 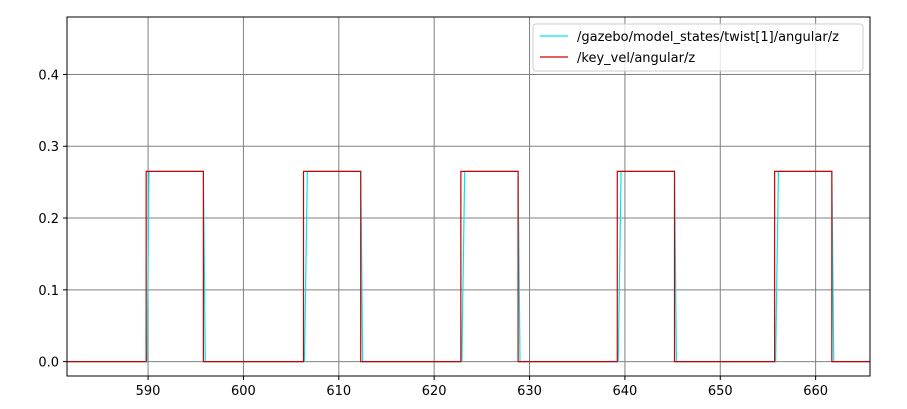 What do you see at coordinates (529, 391) in the screenshot?
I see `x-tick-label: 630` at bounding box center [529, 391].